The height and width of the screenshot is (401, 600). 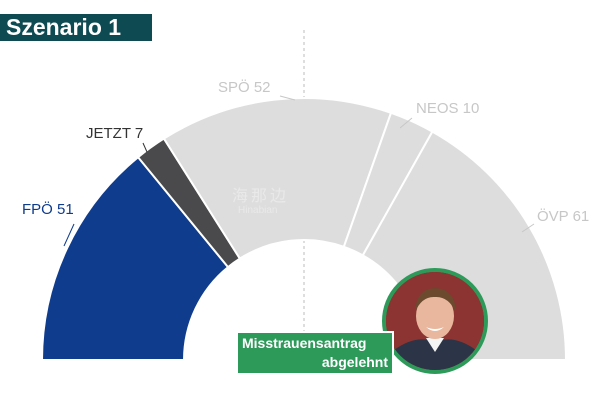 I want to click on label-neos: NEOS 10, so click(x=447, y=108).